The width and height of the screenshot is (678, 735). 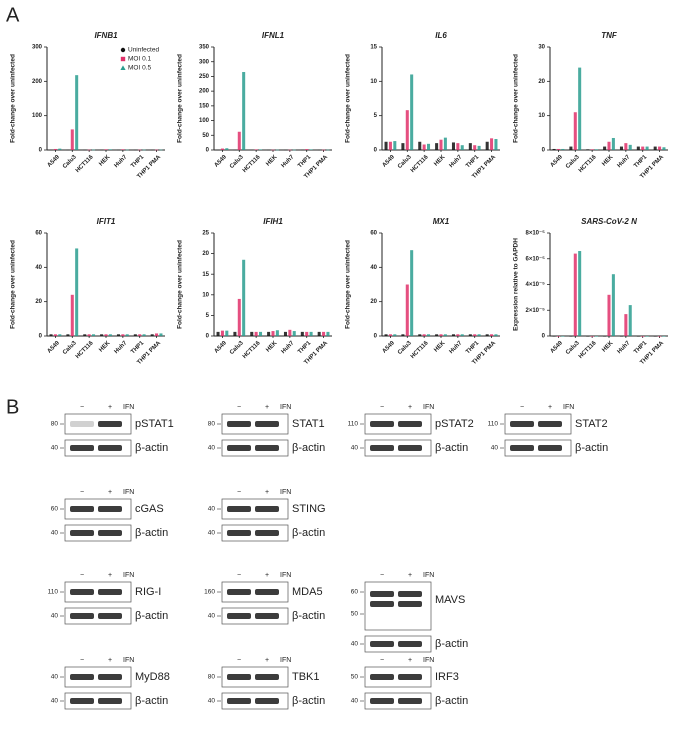 I want to click on x-tick-label: THP1, so click(x=305, y=348).